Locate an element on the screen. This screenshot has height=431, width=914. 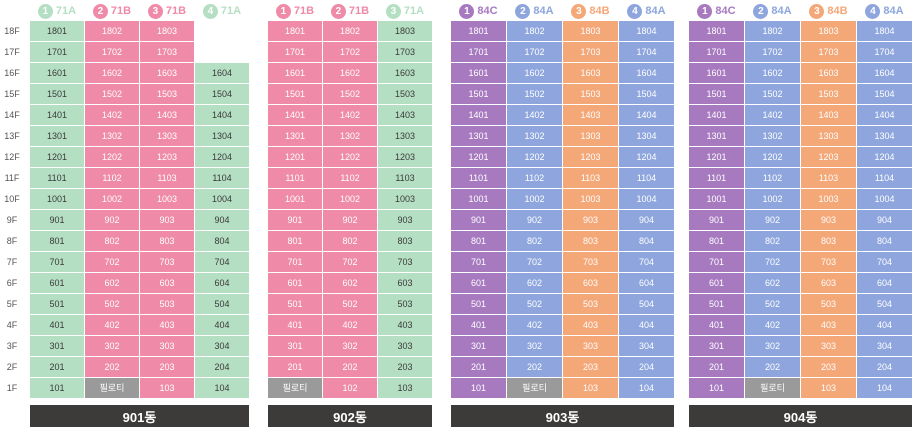
unit-type-header: 2 84A is located at coordinates (534, 11).